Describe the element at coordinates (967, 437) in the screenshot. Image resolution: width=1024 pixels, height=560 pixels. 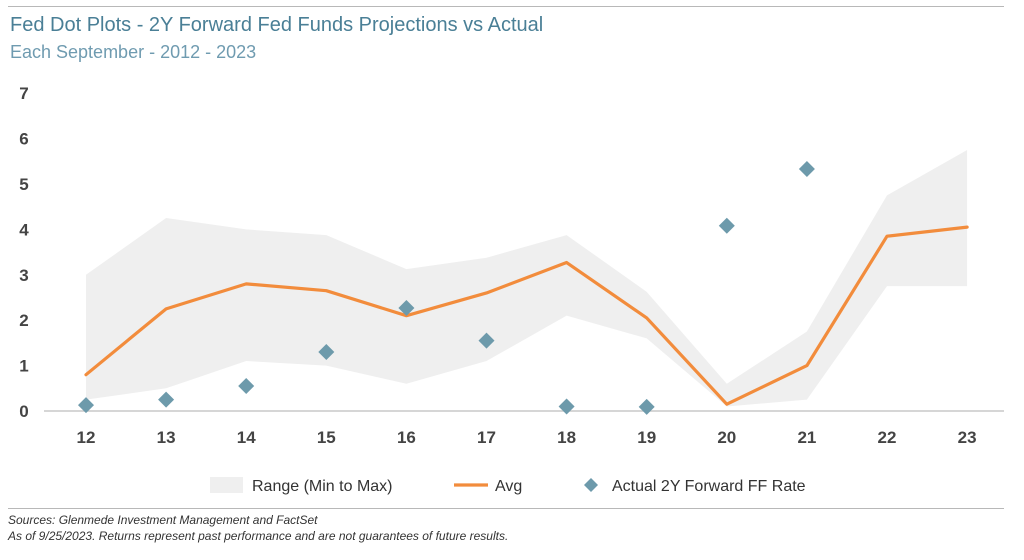
I see `x-tick-label: 23` at that location.